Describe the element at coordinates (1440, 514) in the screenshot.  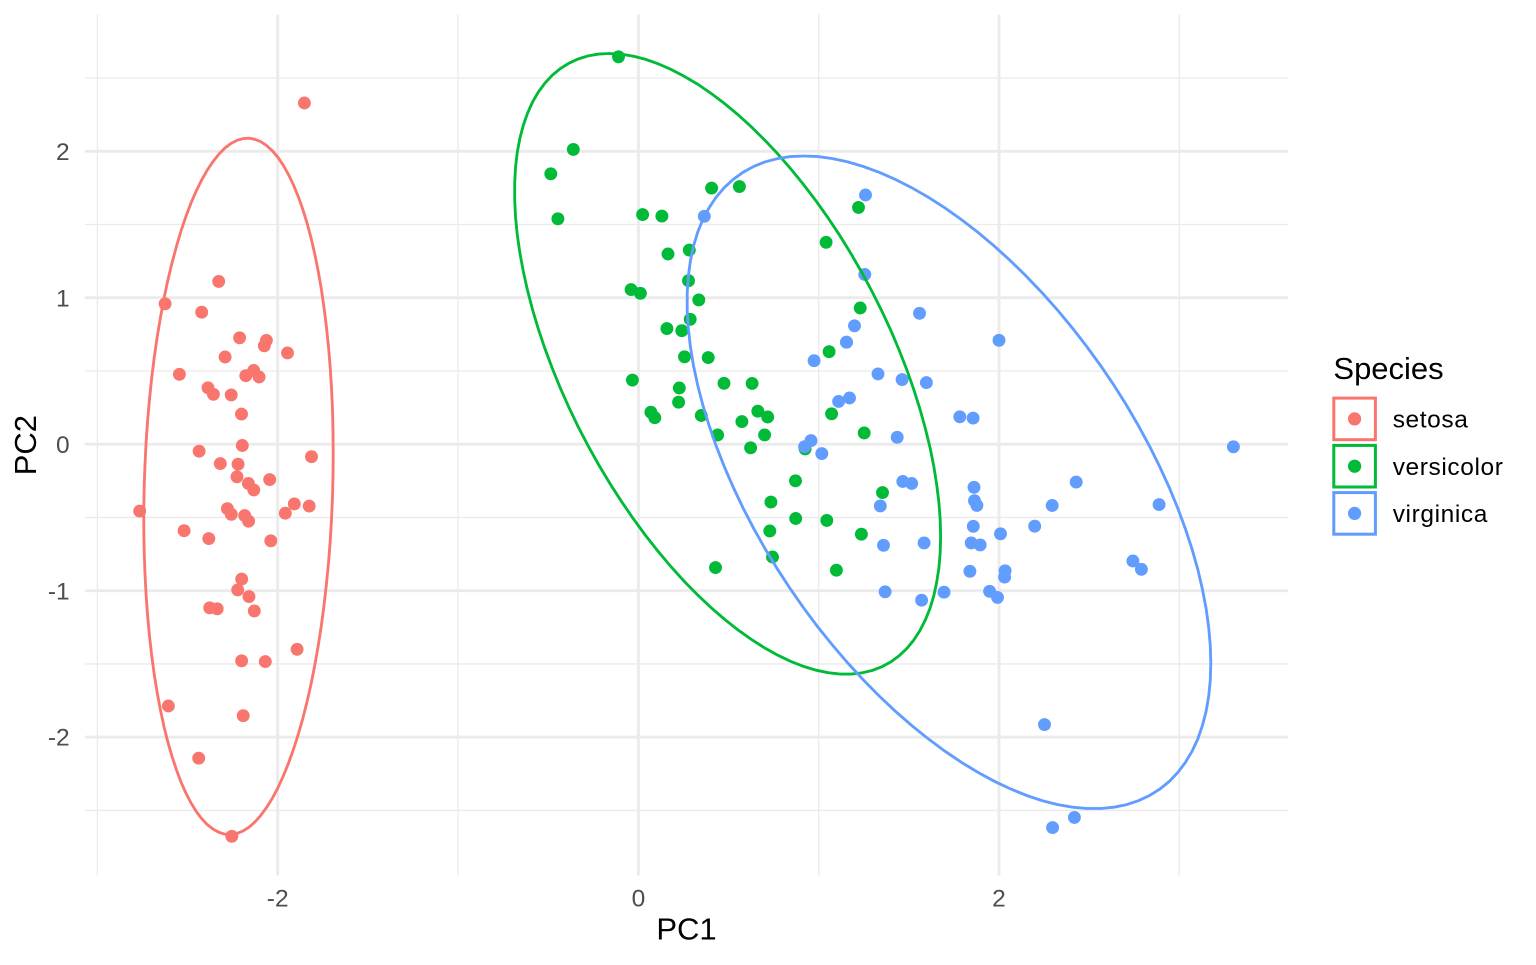
I see `svg-text: virginica` at that location.